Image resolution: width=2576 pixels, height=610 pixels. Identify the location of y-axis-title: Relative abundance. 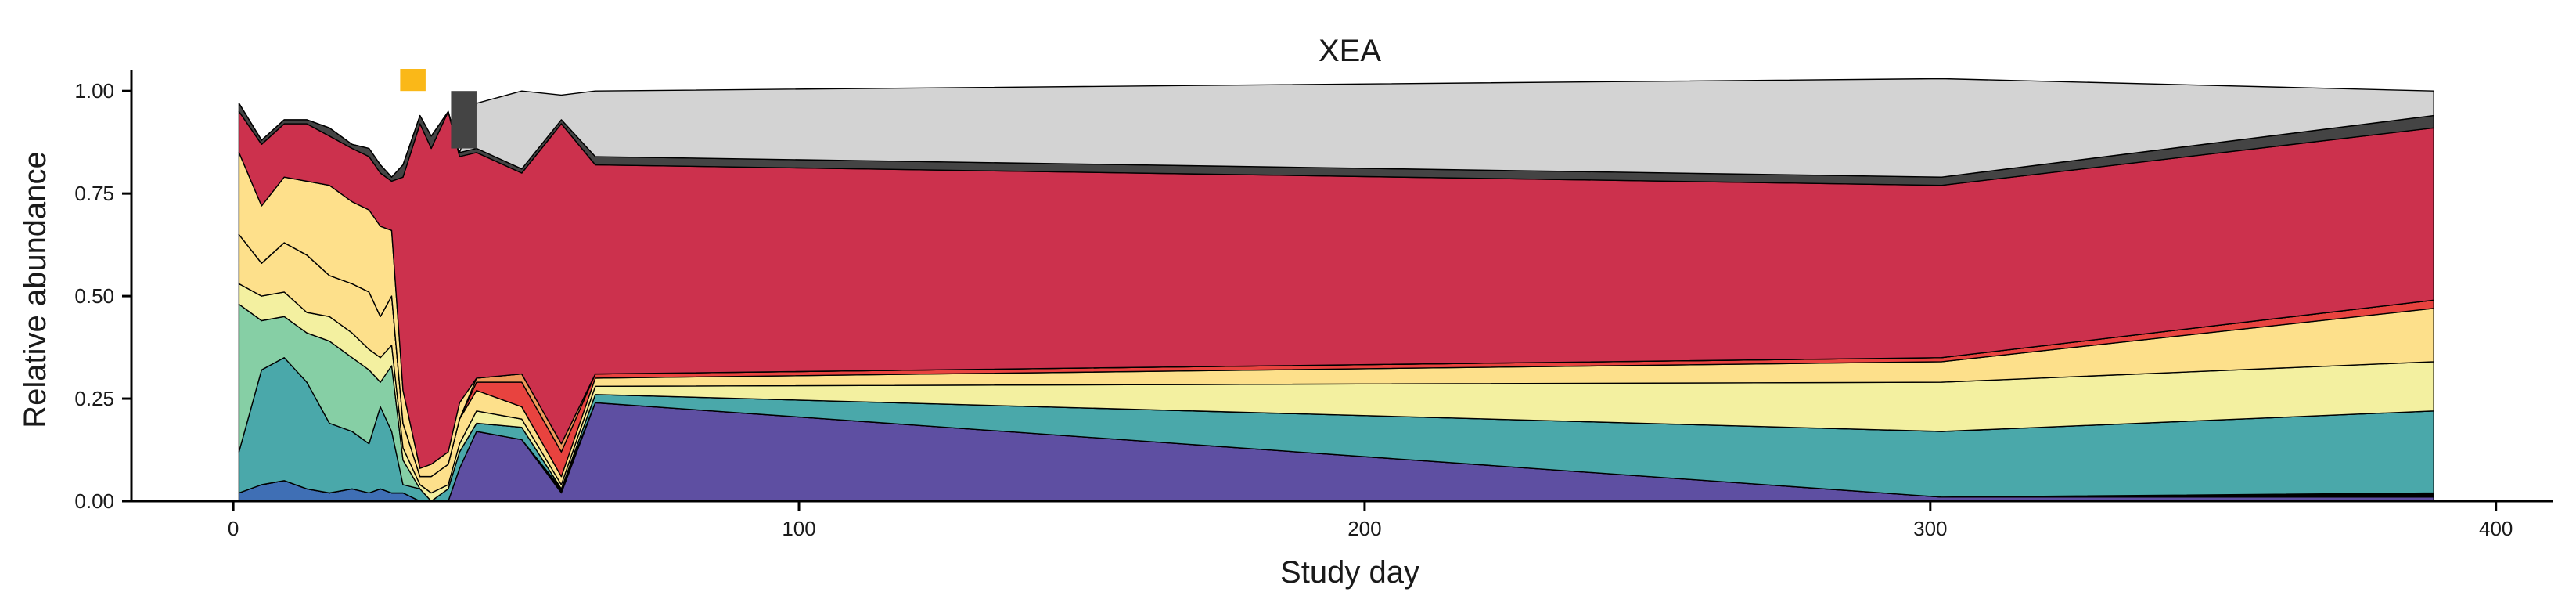
(35, 289).